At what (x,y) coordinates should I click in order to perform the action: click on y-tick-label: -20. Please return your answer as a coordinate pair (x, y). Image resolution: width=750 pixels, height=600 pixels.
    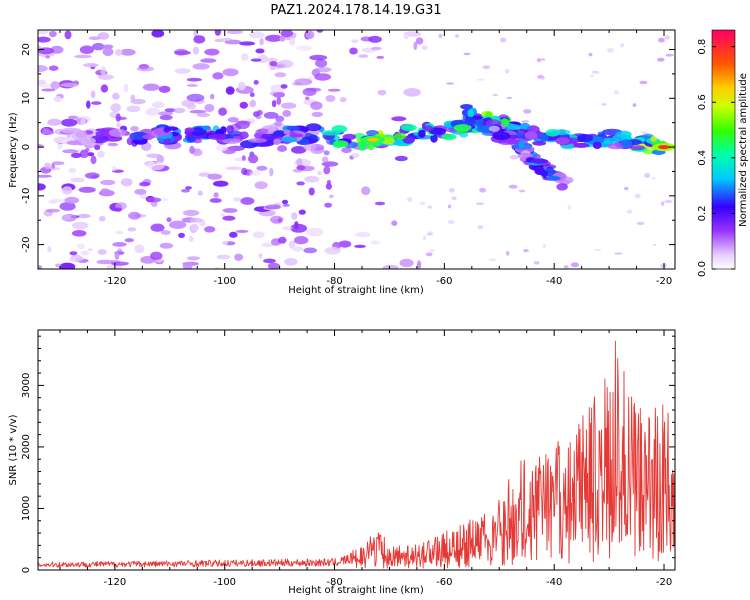
    Looking at the image, I should click on (26, 244).